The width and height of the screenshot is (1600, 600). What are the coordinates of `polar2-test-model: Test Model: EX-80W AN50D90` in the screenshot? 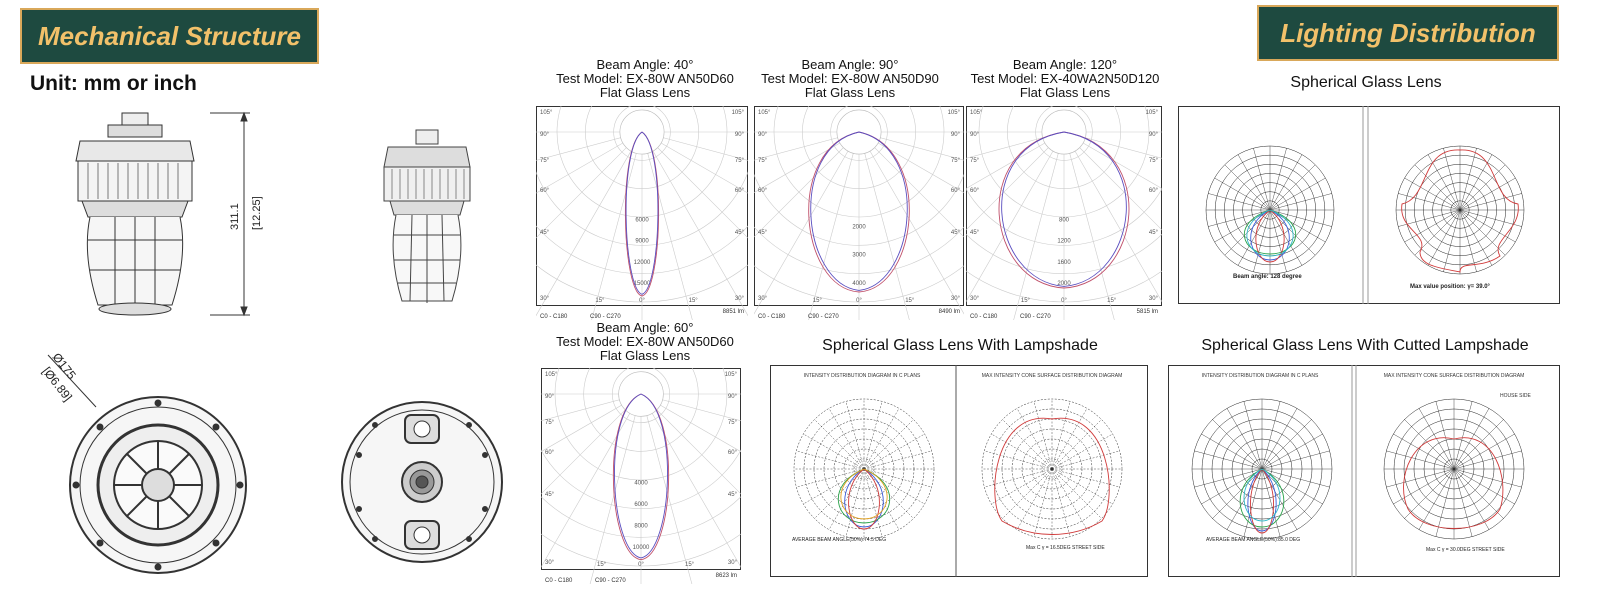 It's located at (850, 78).